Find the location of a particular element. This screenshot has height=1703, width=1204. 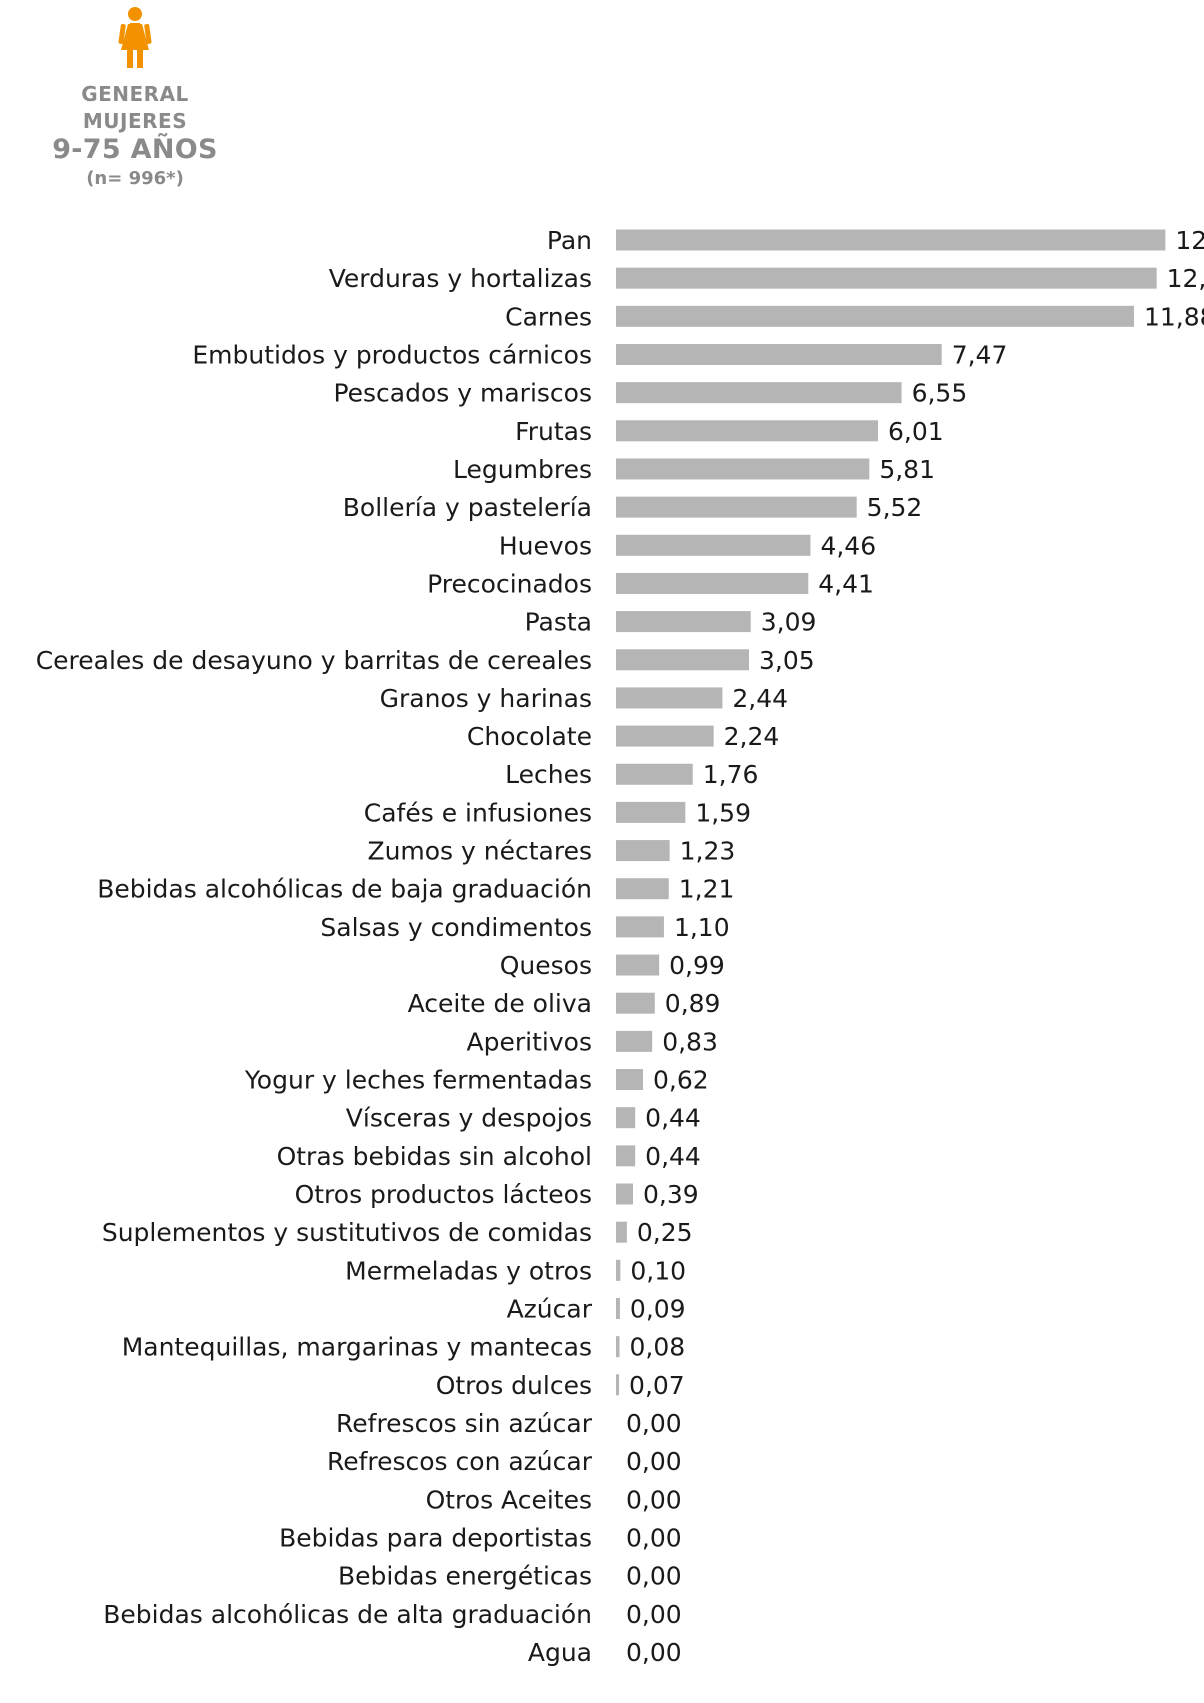

value-label: 6,01 is located at coordinates (916, 431).